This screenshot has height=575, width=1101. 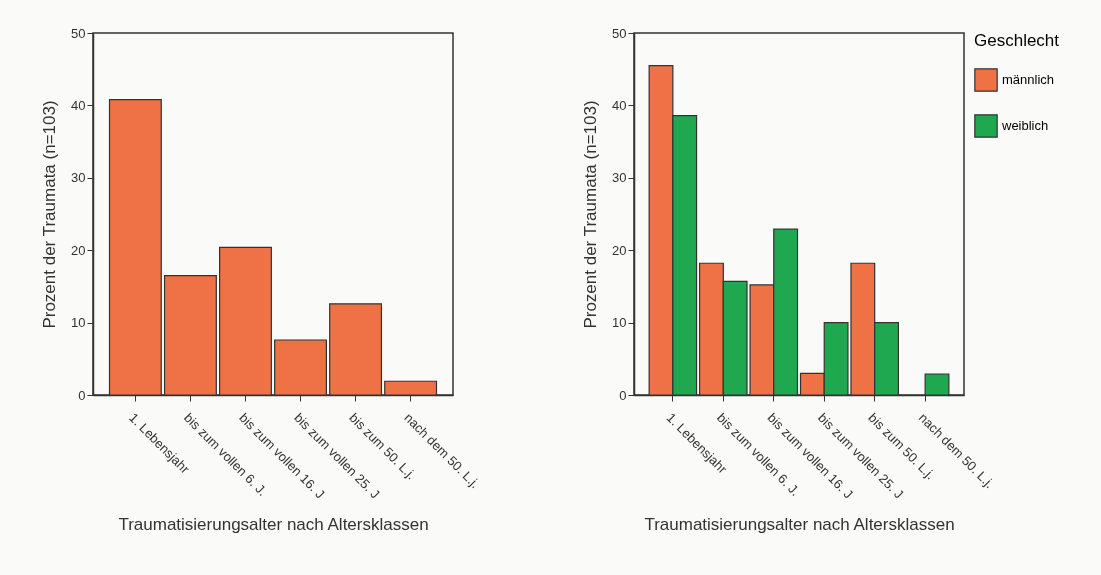 What do you see at coordinates (1028, 79) in the screenshot?
I see `legend-label: männlich` at bounding box center [1028, 79].